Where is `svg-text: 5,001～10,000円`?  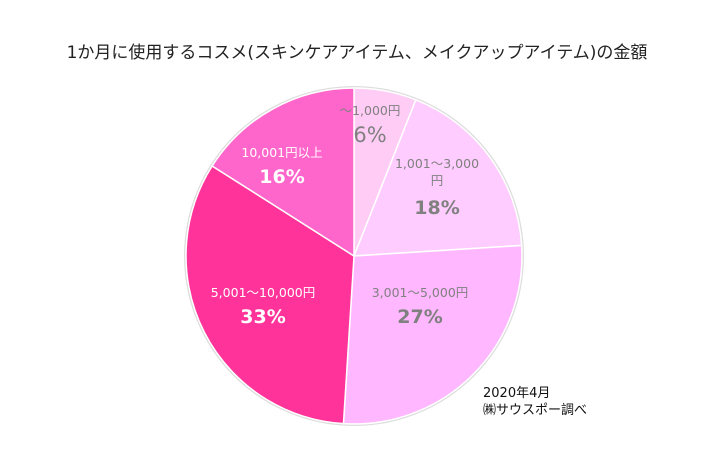
svg-text: 5,001～10,000円 is located at coordinates (263, 292).